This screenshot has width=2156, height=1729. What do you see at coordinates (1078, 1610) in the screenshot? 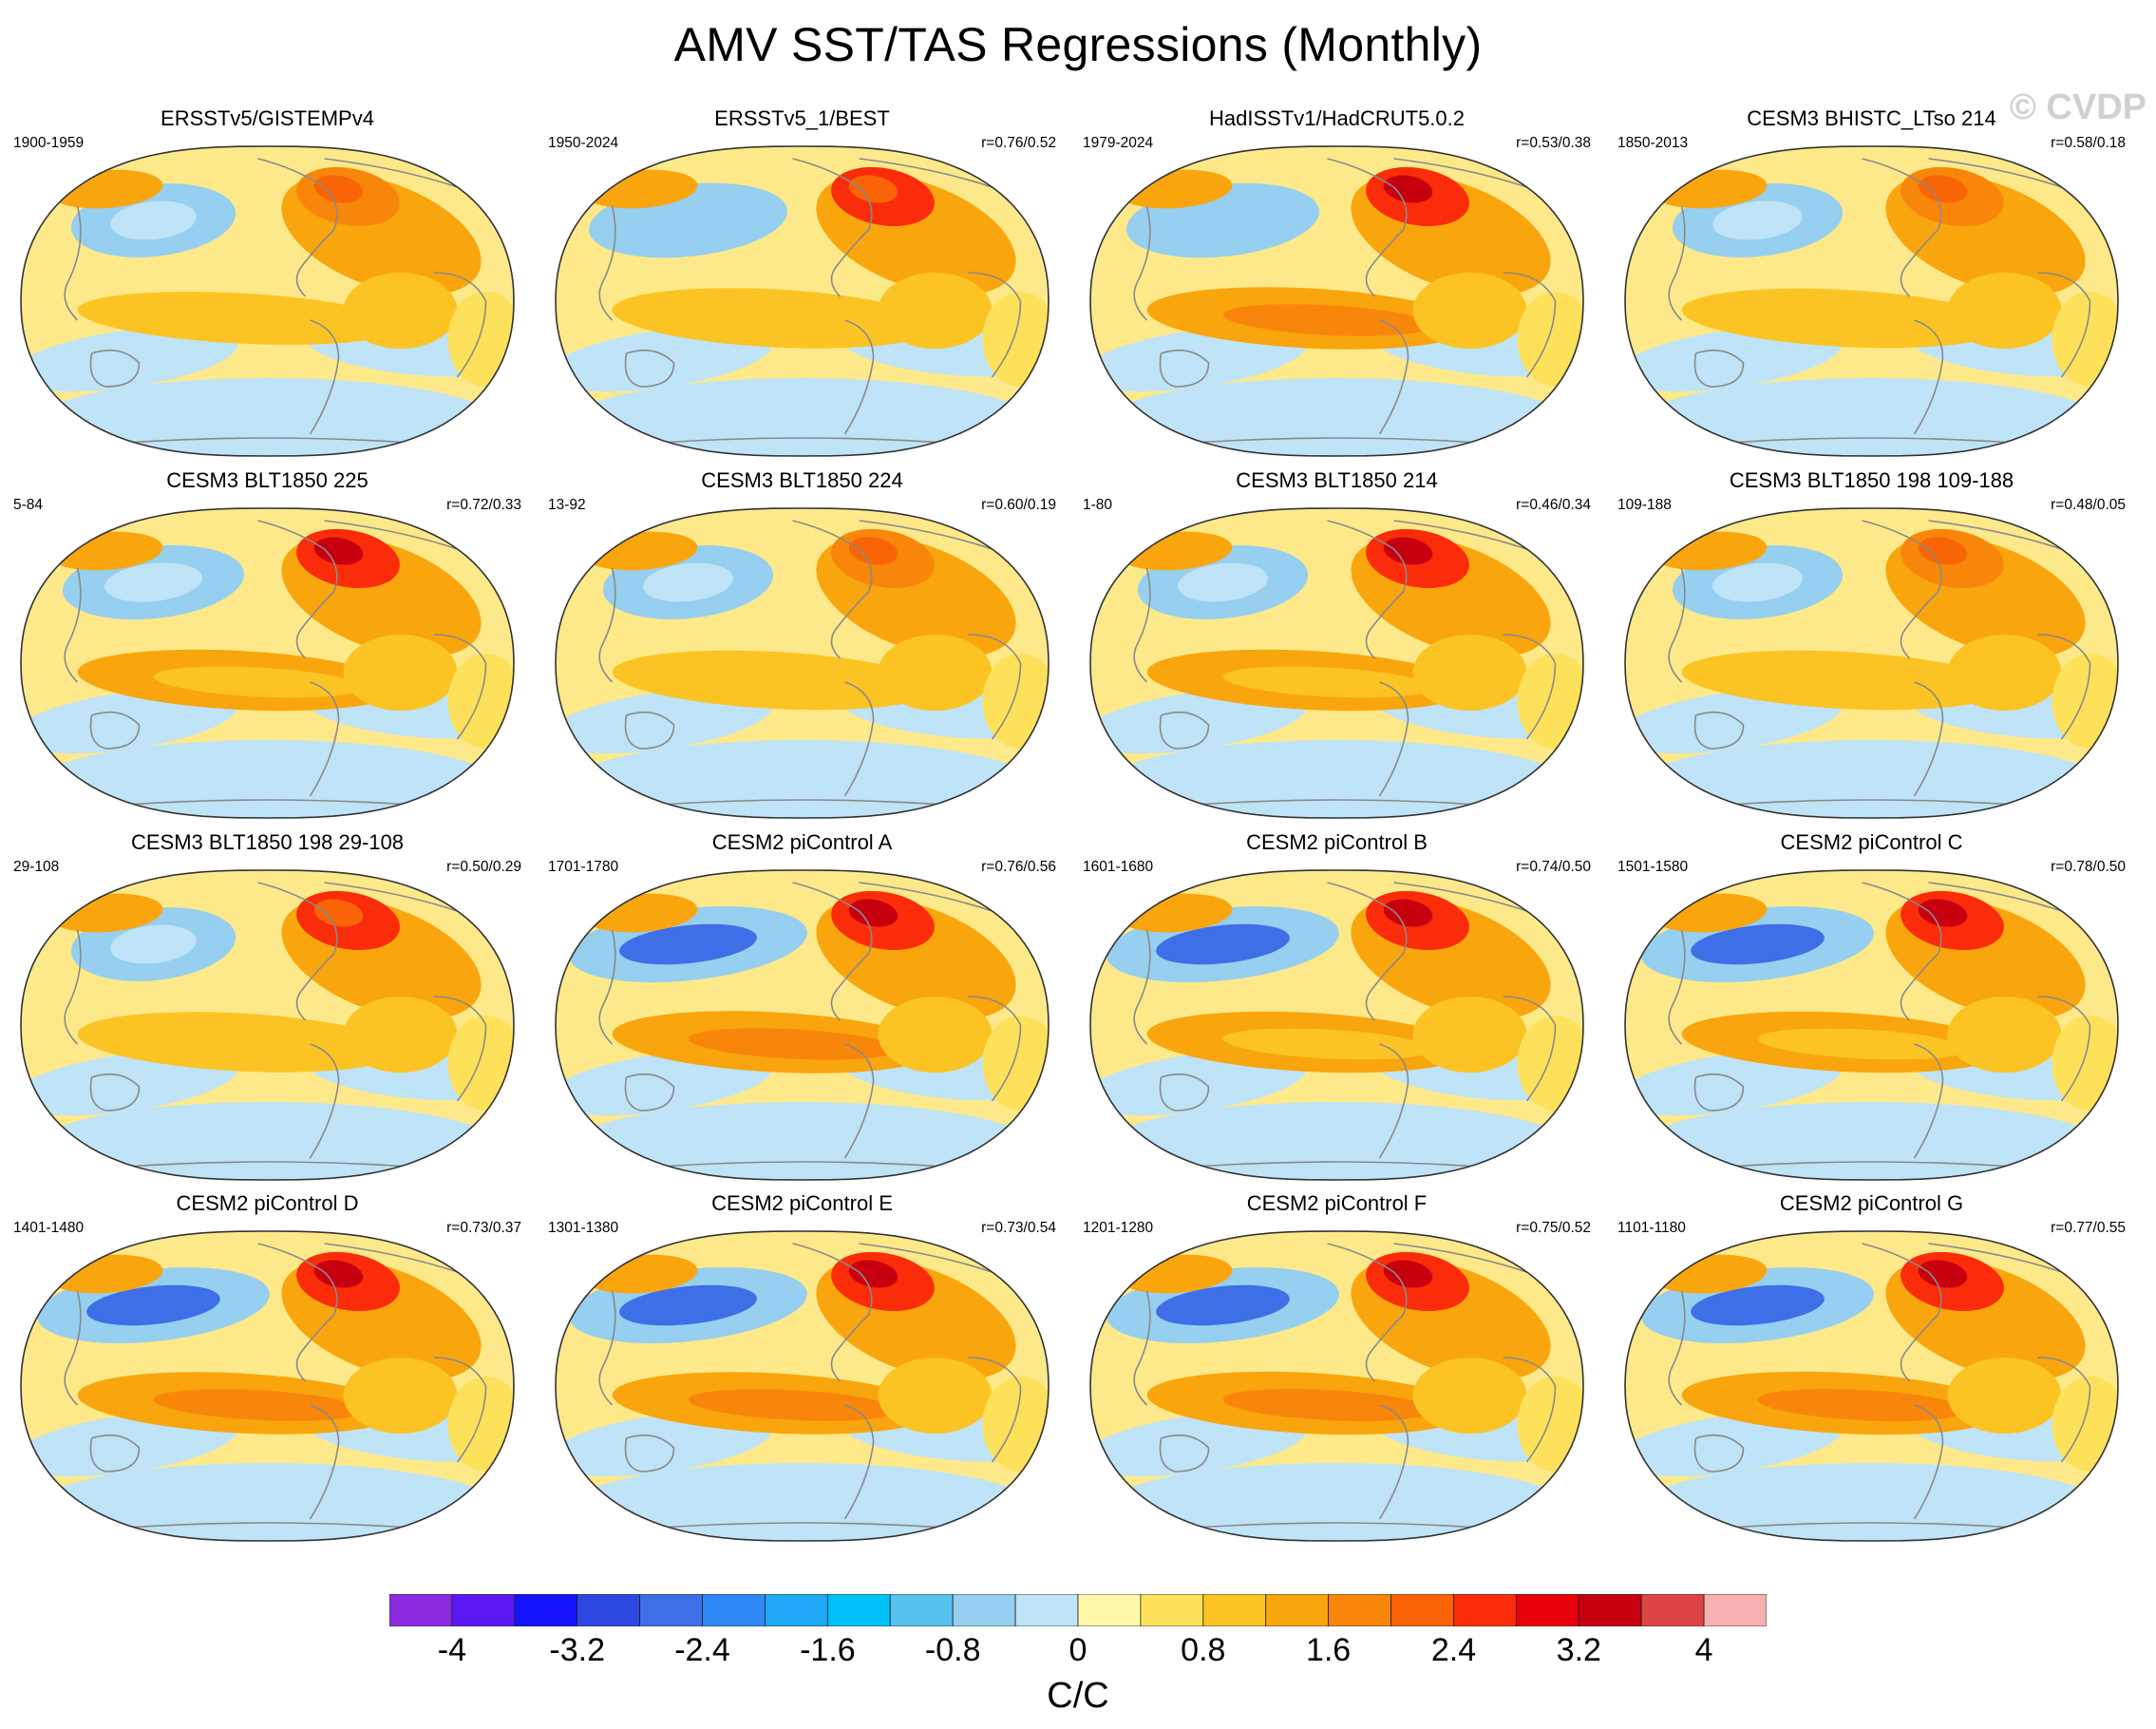
I see `colorbar` at bounding box center [1078, 1610].